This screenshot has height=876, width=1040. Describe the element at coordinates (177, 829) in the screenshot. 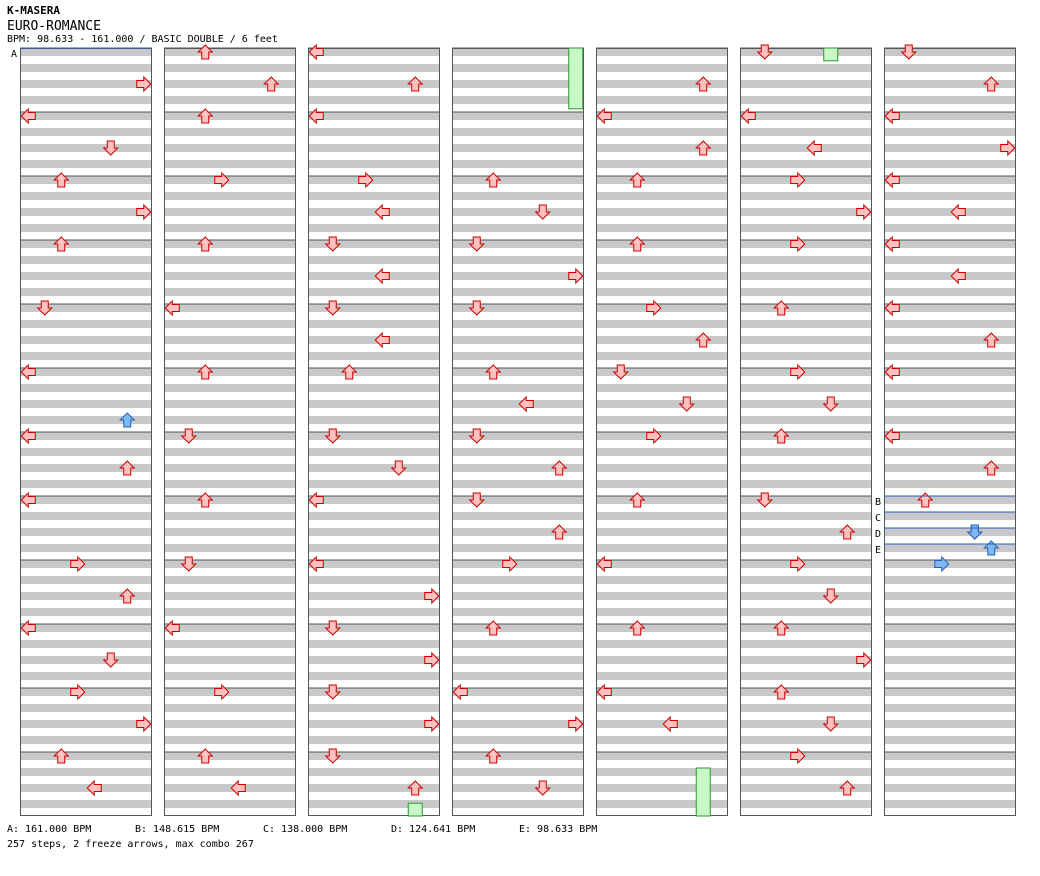

I see `bpm-legend-b: B: 148.615 BPM` at that location.